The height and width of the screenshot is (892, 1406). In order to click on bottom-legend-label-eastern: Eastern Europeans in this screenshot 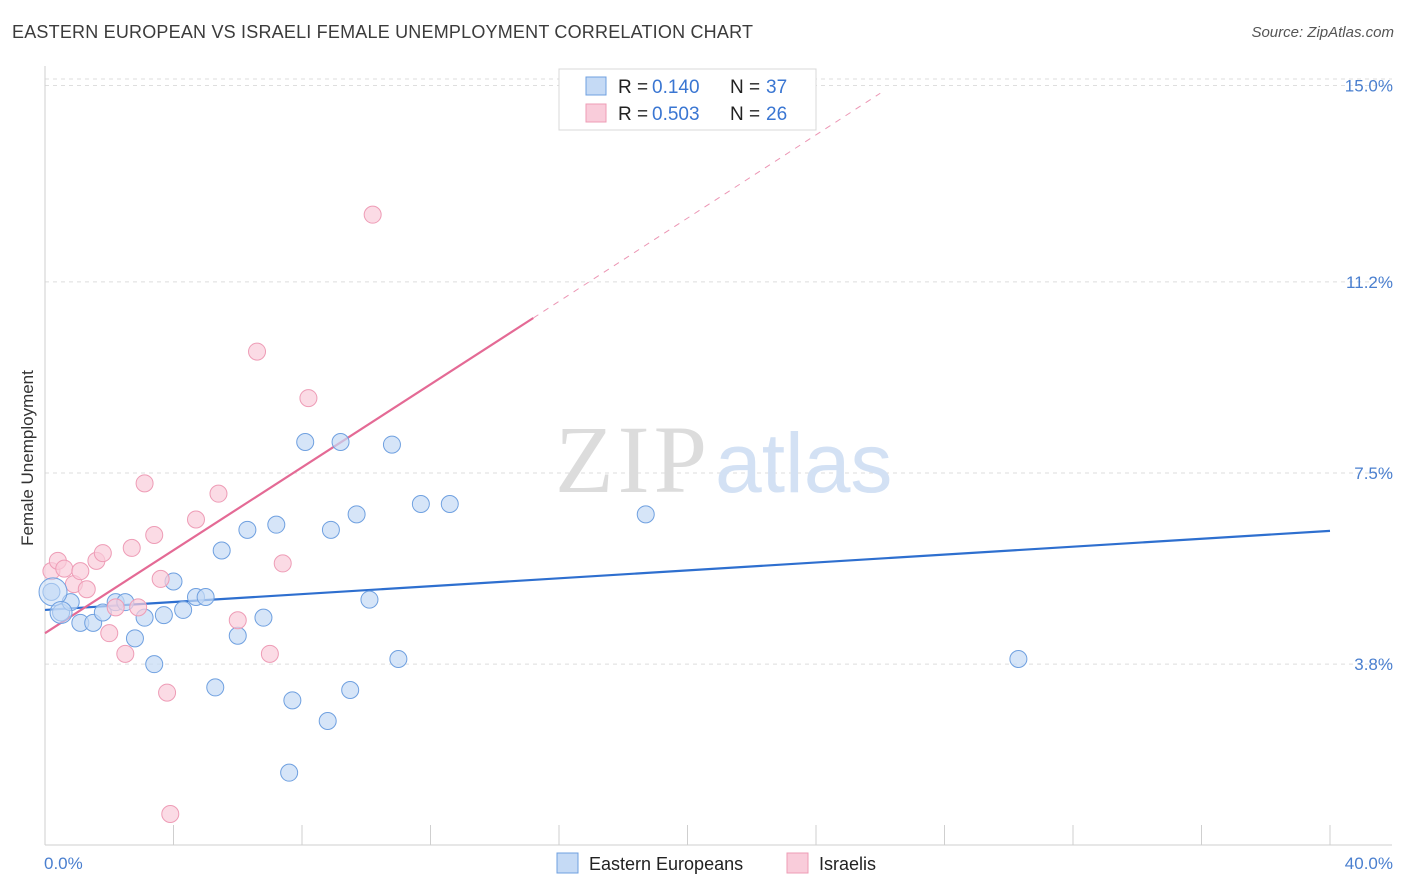, I will do `click(666, 864)`.